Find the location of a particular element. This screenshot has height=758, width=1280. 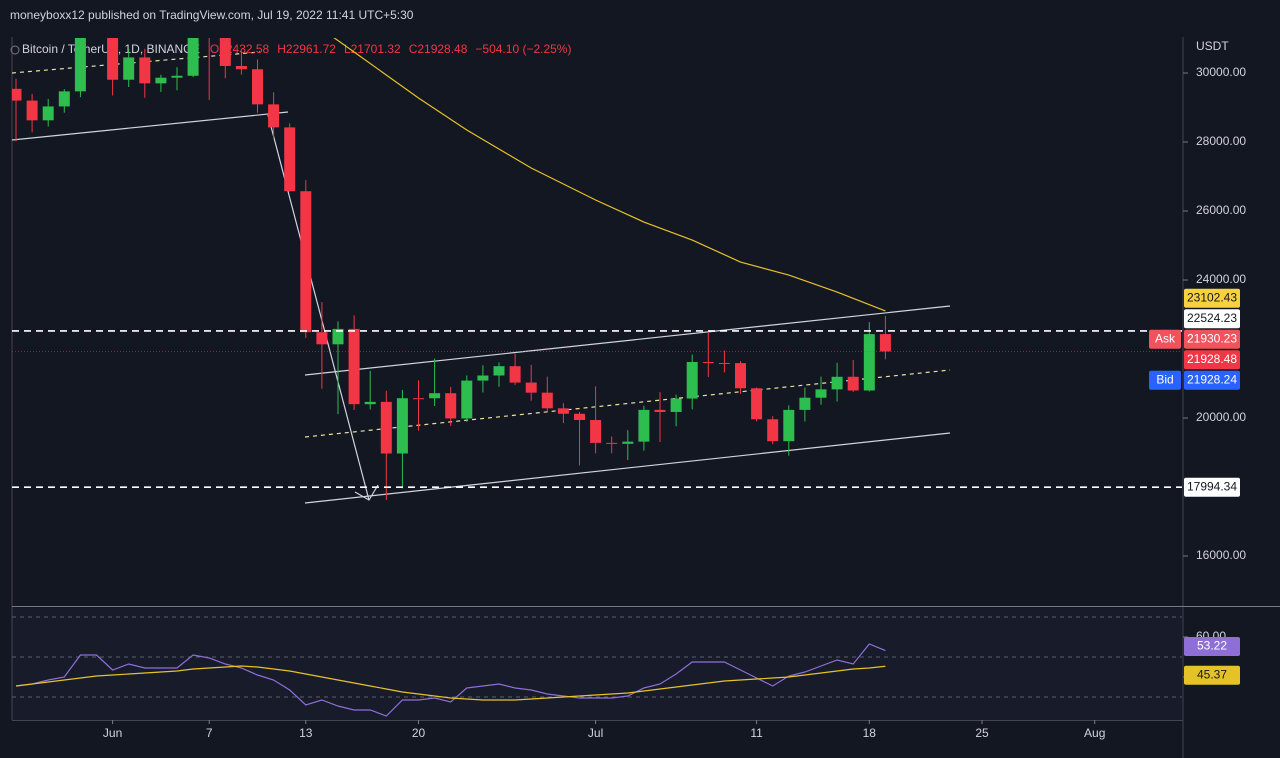

price-badge-label: 17994.34 is located at coordinates (1212, 486).